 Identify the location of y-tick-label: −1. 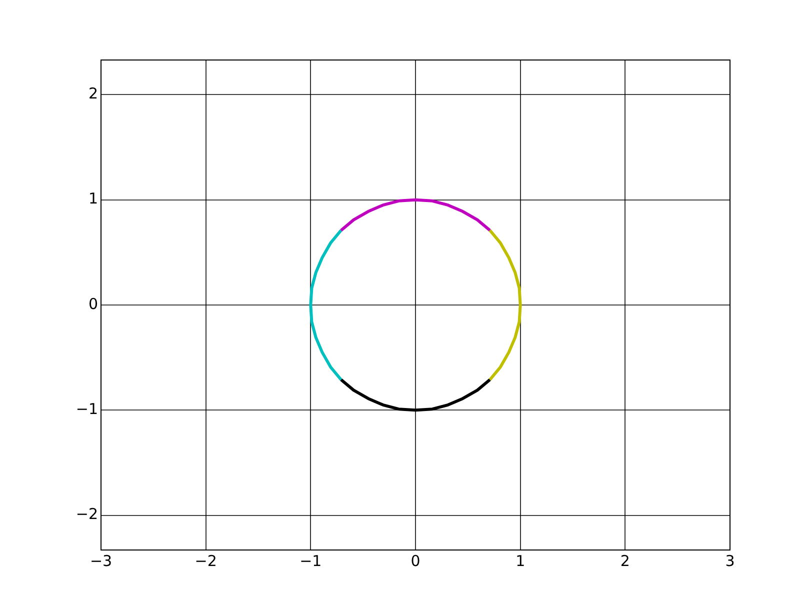
(87, 409).